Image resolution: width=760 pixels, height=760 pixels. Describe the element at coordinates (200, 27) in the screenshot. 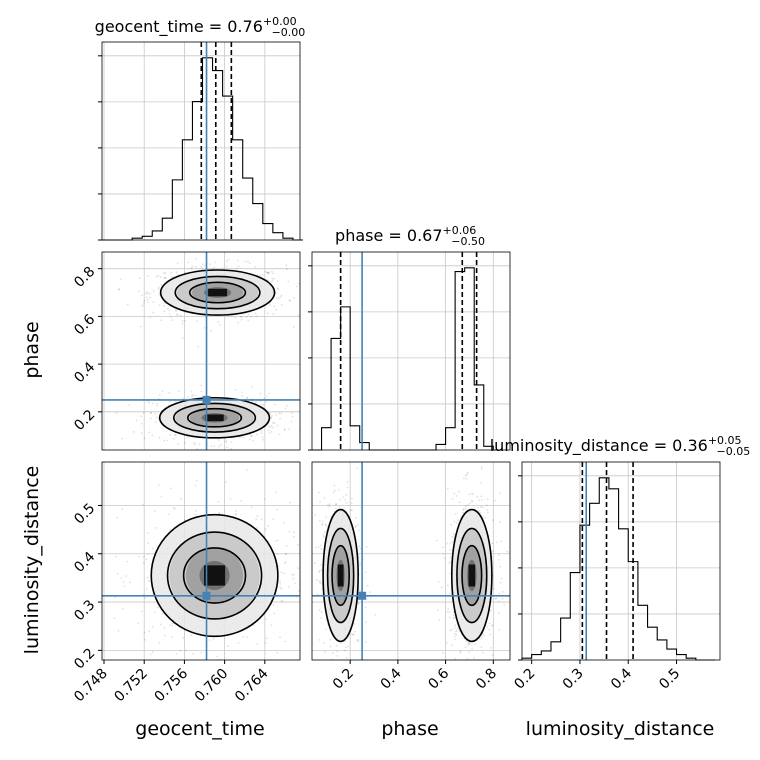

I see `title-geocent-time: geocent_time = 0.76+0.00 −0.00` at that location.